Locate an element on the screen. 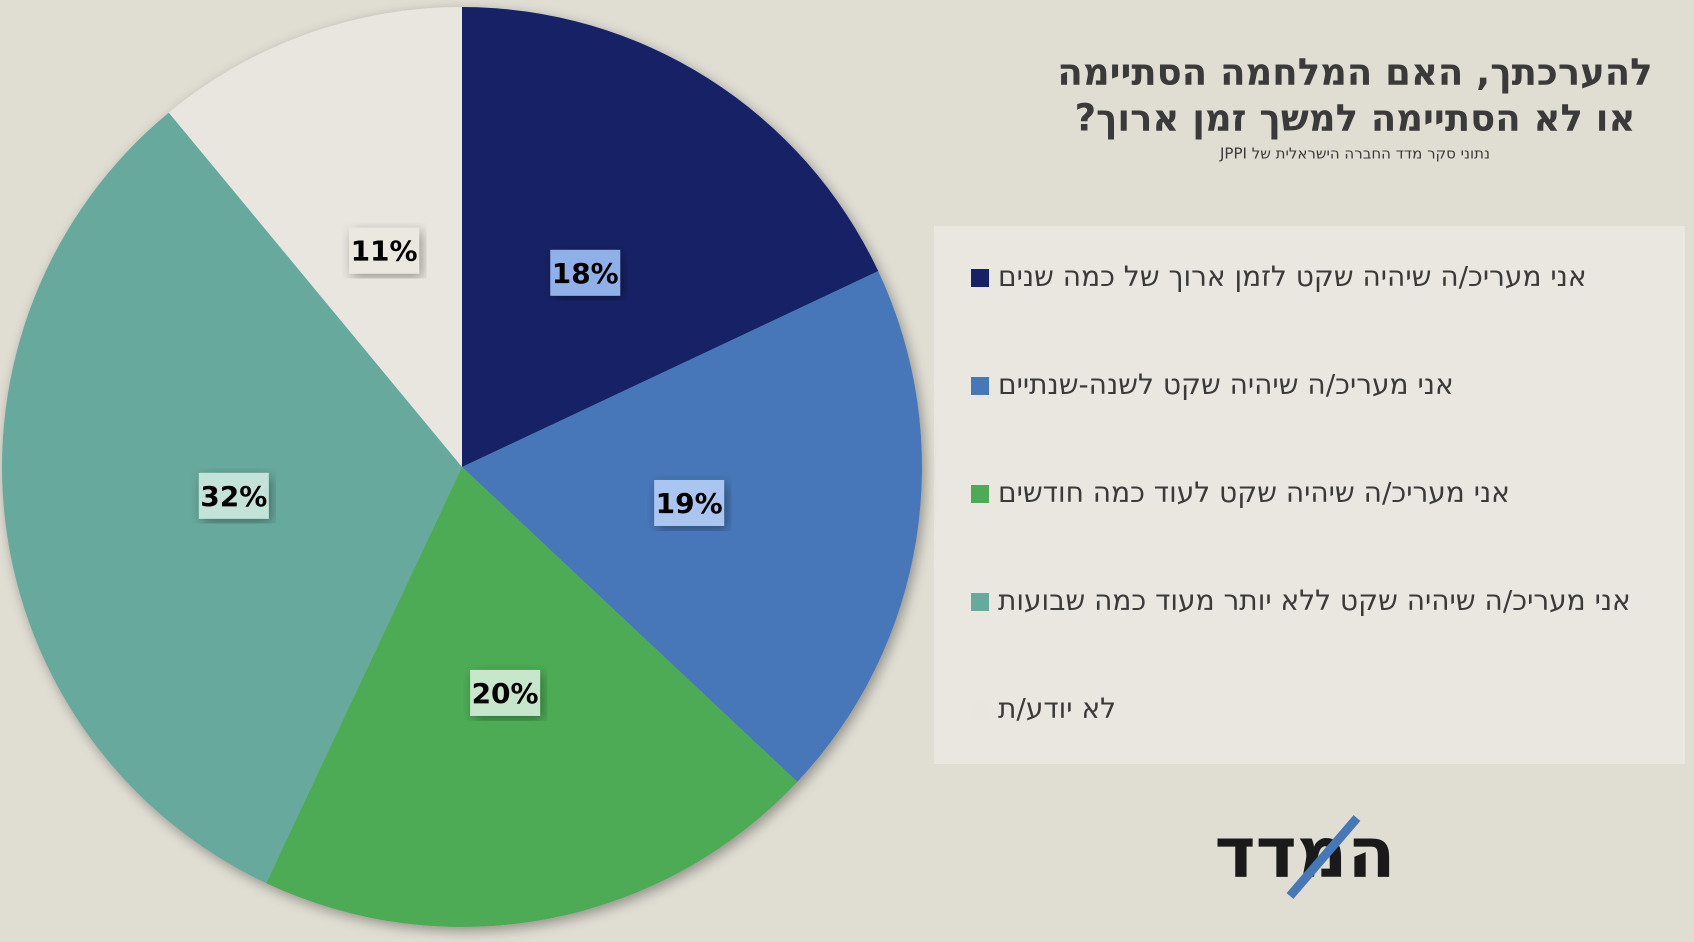 This screenshot has width=1694, height=942. logo-stroke is located at coordinates (1323, 857).